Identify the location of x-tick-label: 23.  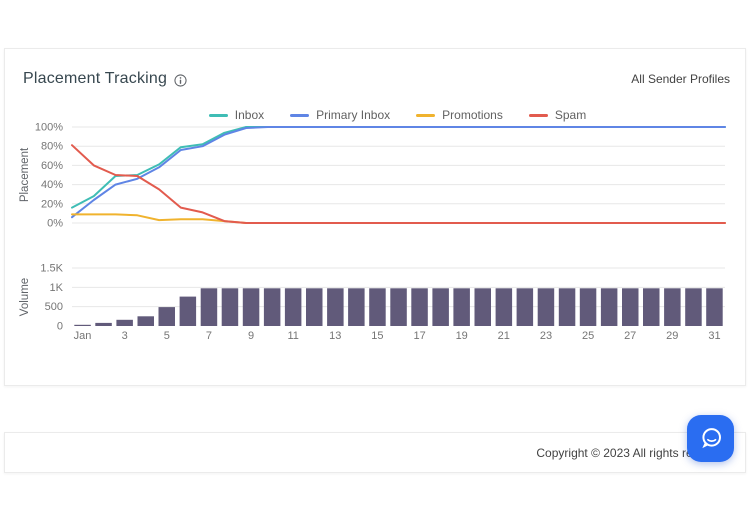
(546, 336).